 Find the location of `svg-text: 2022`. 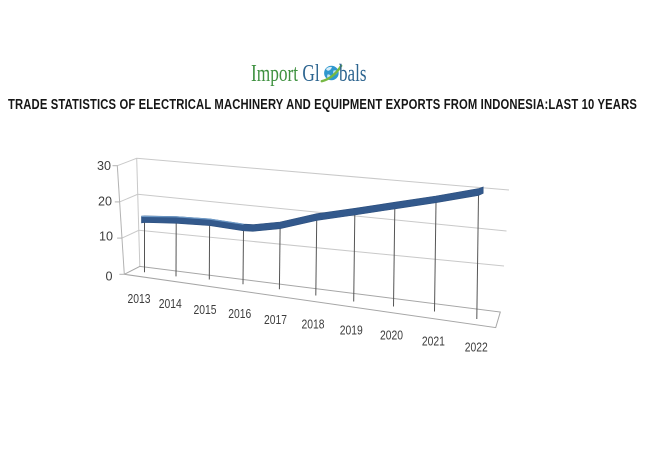

svg-text: 2022 is located at coordinates (476, 347).